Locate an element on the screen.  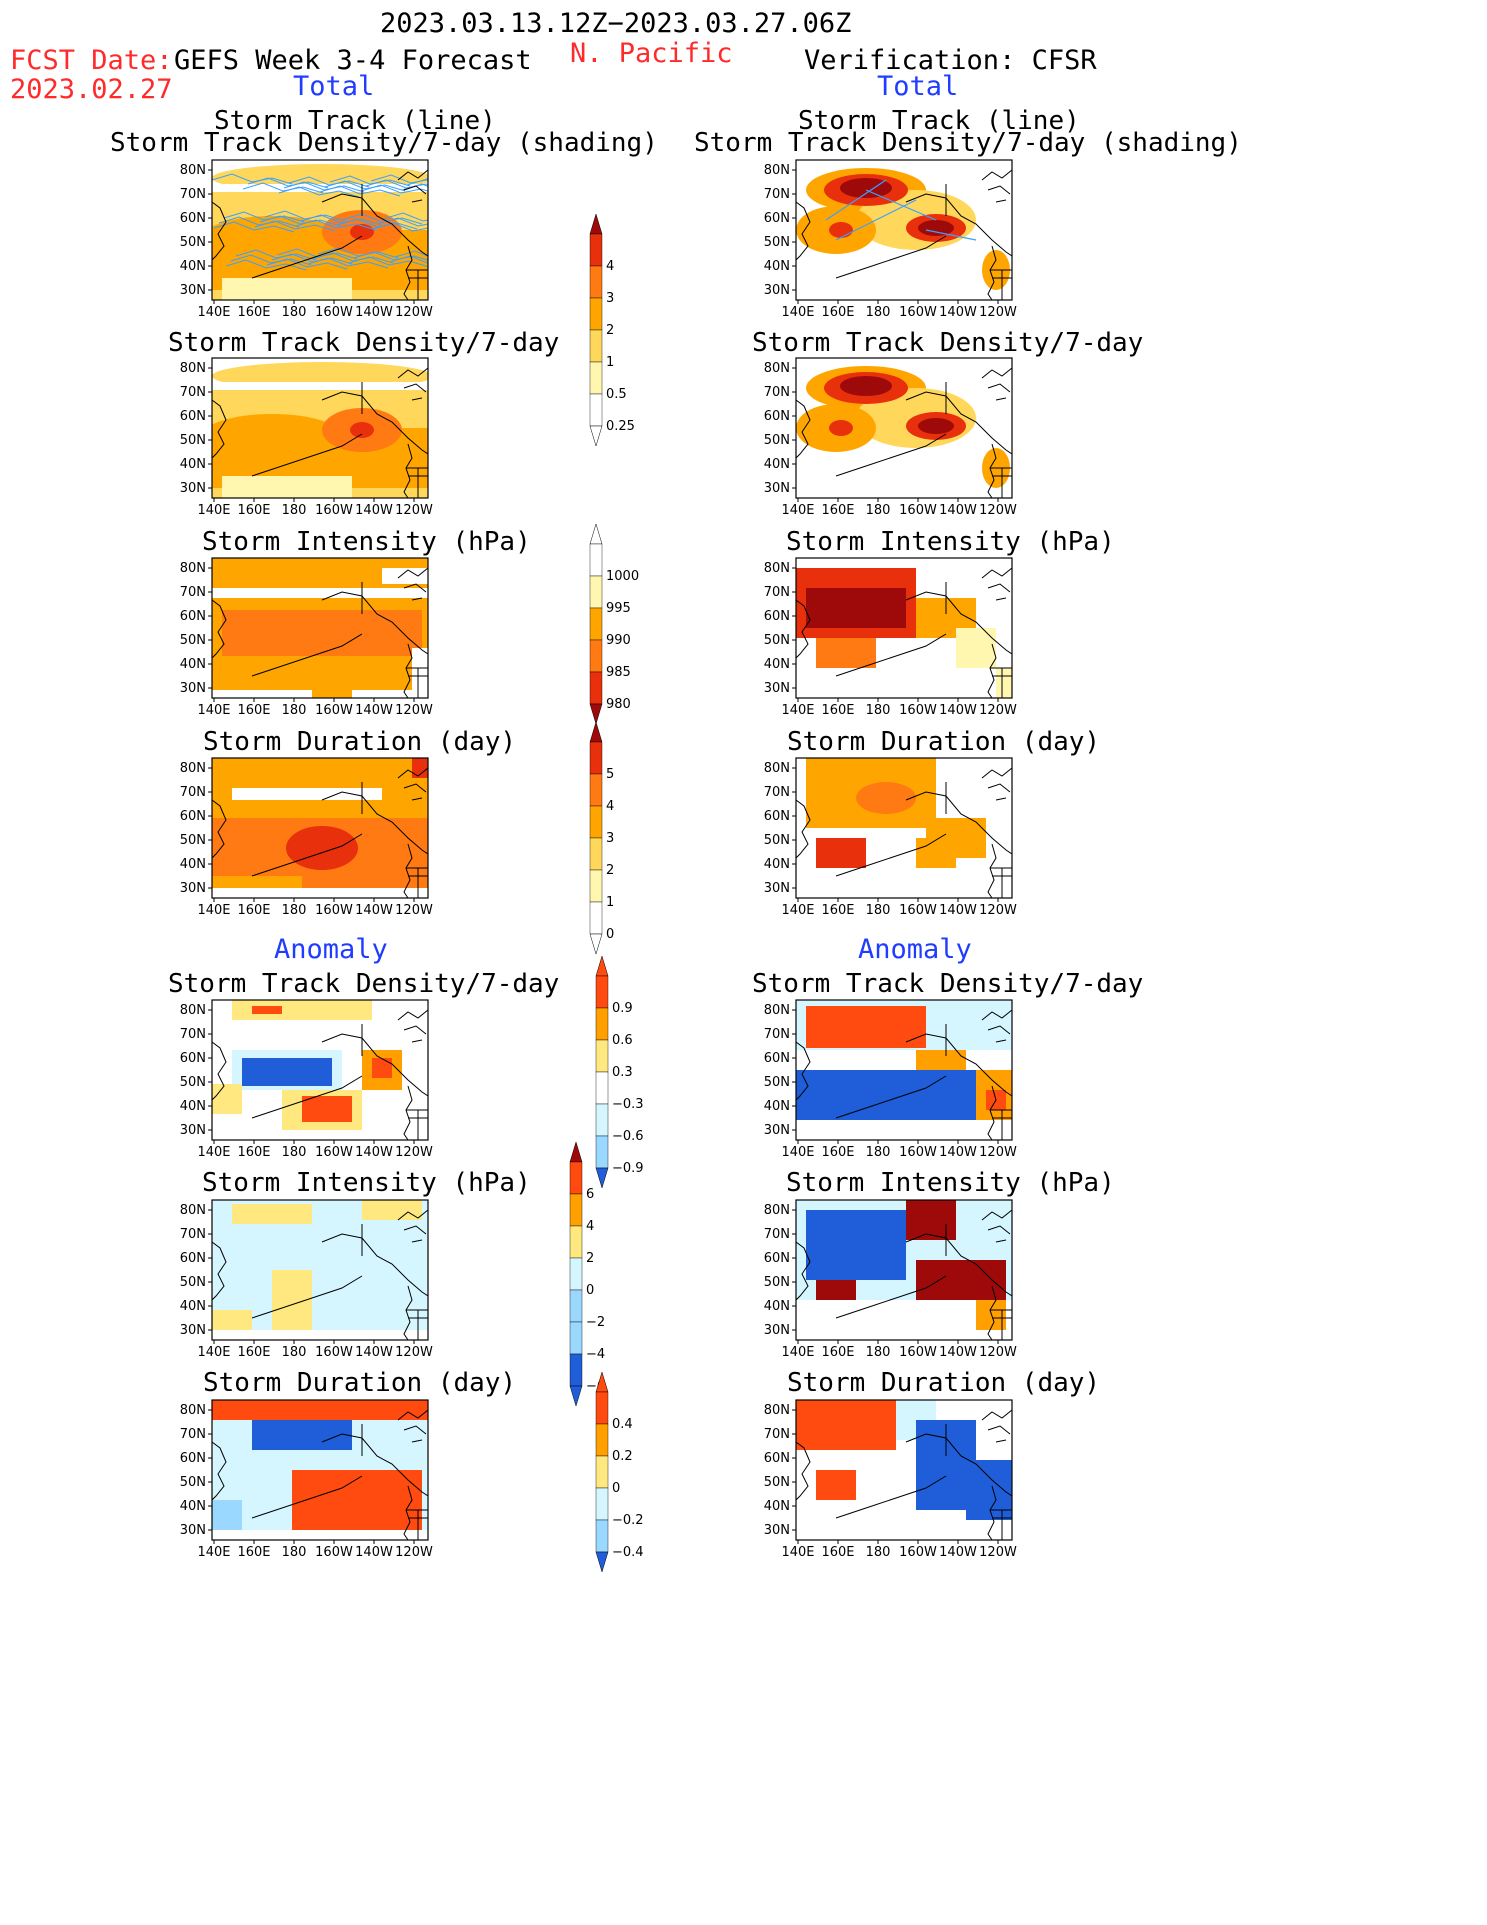
title-intensity-left: Storm Intensity (hPa) is located at coordinates (366, 542).